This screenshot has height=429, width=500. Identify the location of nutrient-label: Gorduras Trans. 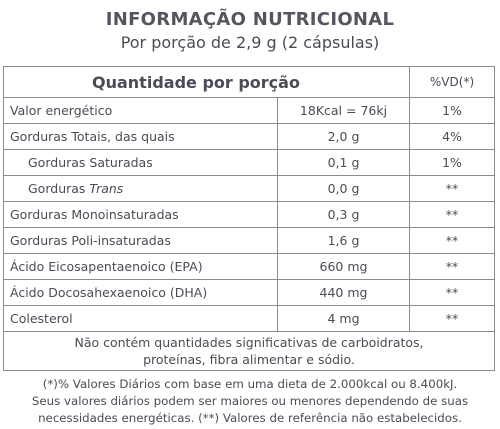
(140, 188).